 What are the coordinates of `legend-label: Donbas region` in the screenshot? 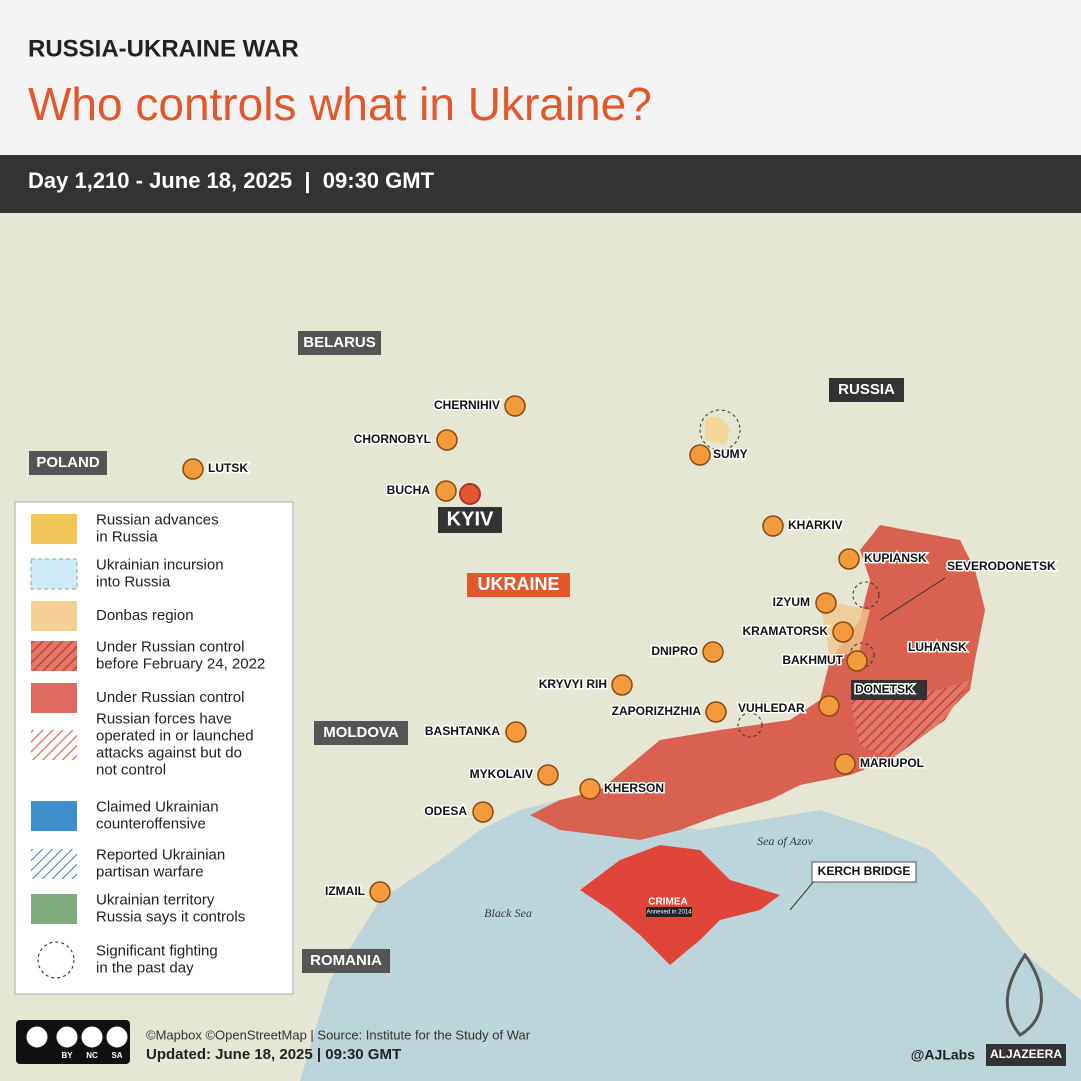 It's located at (145, 615).